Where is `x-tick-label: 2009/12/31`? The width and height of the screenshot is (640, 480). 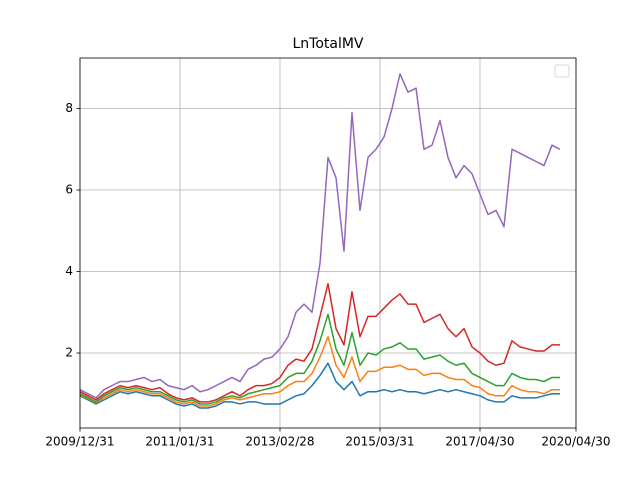
x-tick-label: 2009/12/31 is located at coordinates (79, 442).